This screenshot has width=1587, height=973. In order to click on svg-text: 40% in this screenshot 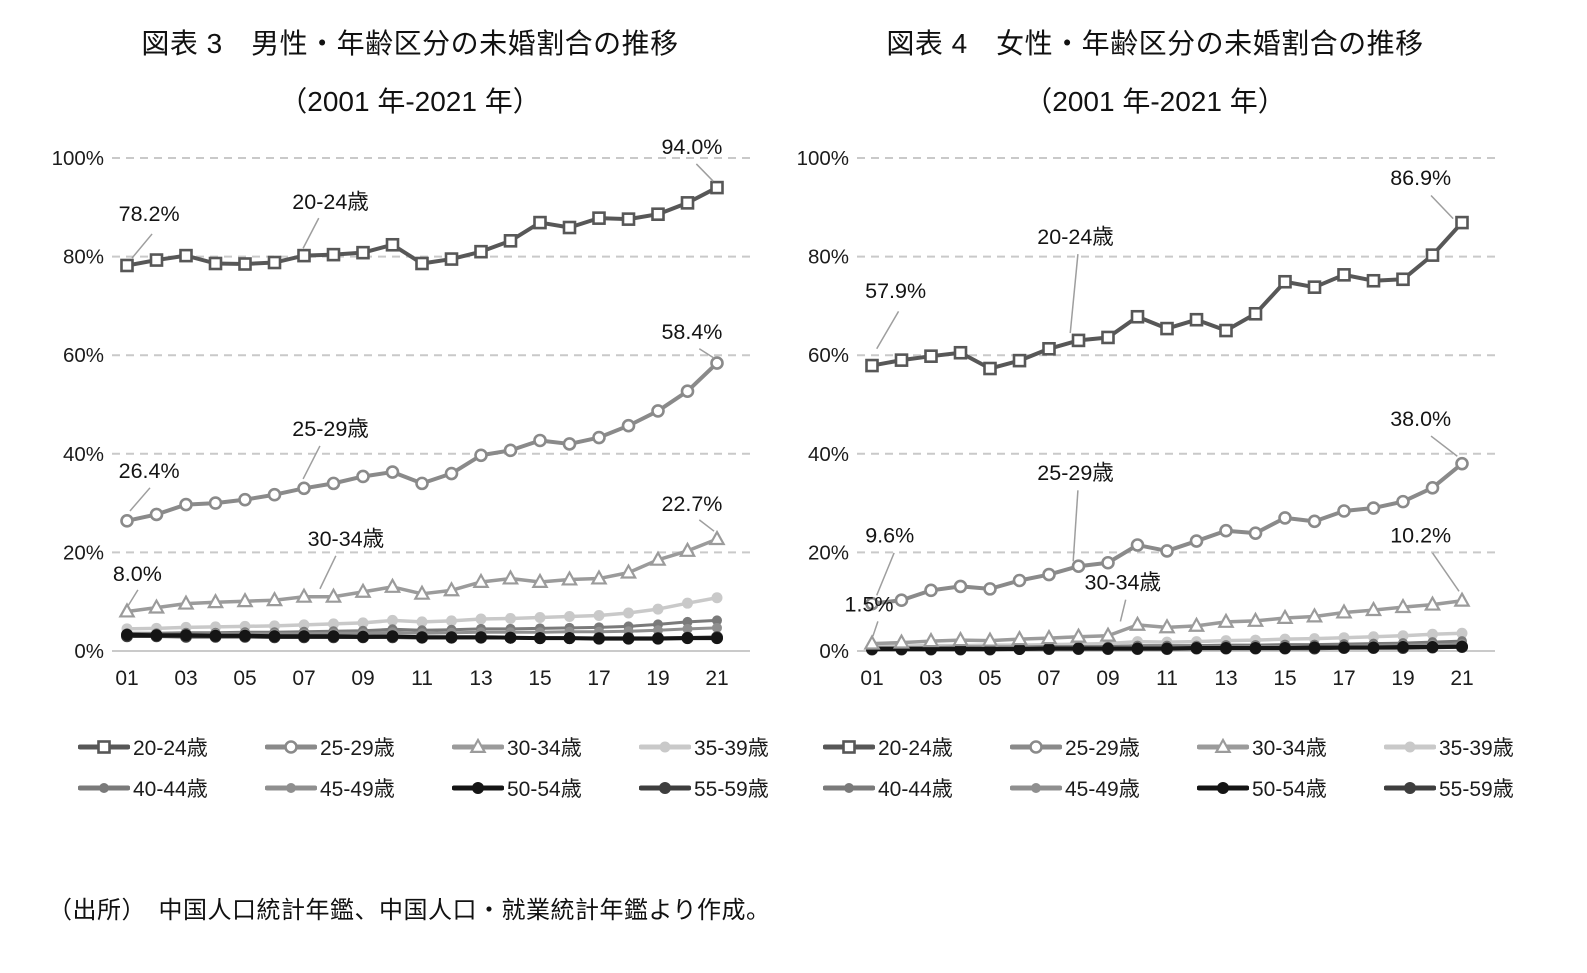, I will do `click(83, 454)`.